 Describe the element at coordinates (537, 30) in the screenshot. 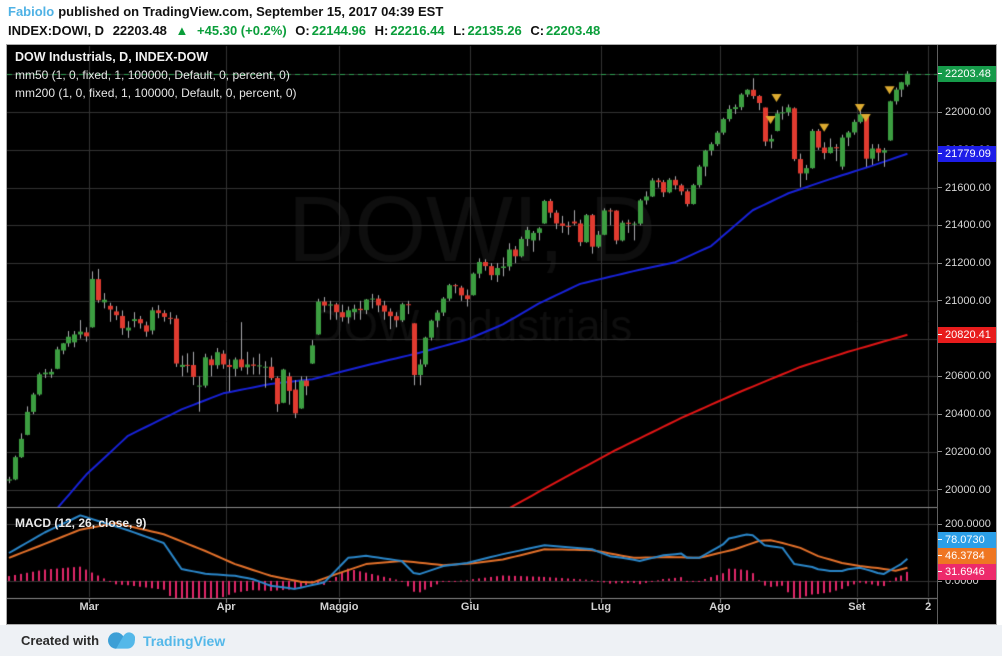

I see `close-label: C:` at that location.